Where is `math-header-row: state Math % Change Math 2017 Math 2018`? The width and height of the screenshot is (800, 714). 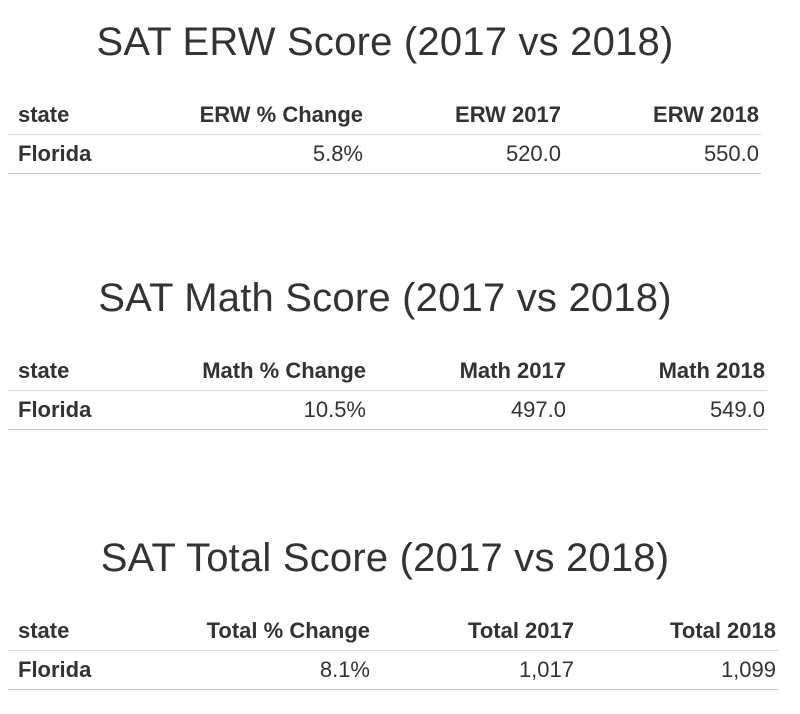 math-header-row: state Math % Change Math 2017 Math 2018 is located at coordinates (387, 371).